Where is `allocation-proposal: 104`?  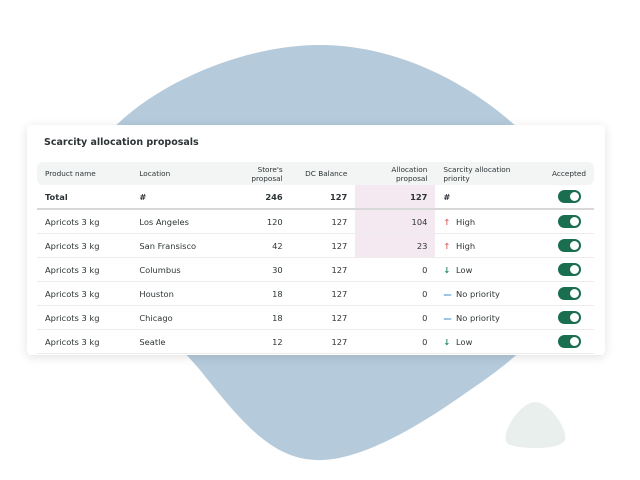 allocation-proposal: 104 is located at coordinates (395, 221).